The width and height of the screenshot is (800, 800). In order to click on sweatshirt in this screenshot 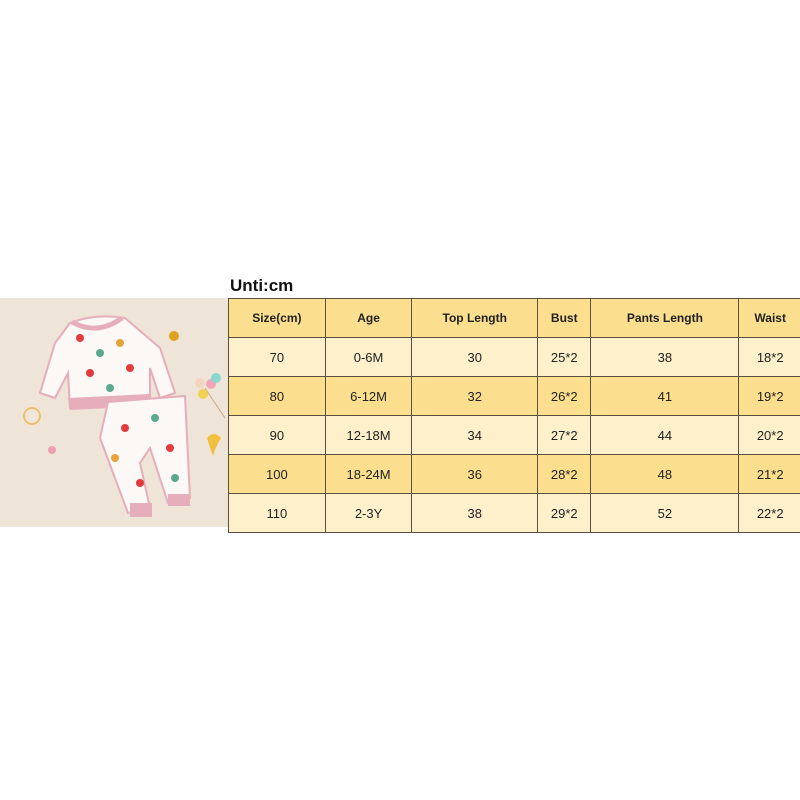, I will do `click(107, 362)`.